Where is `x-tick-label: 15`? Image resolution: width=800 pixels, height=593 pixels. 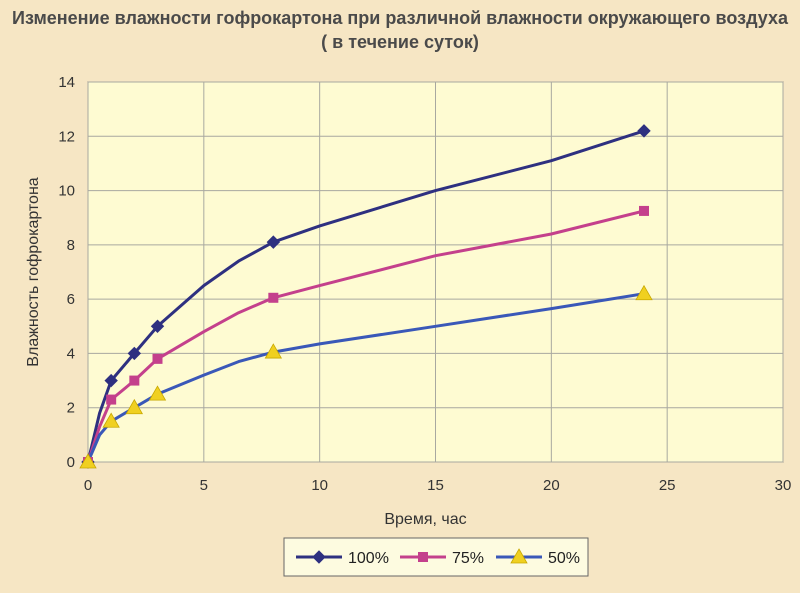
x-tick-label: 15 is located at coordinates (435, 485).